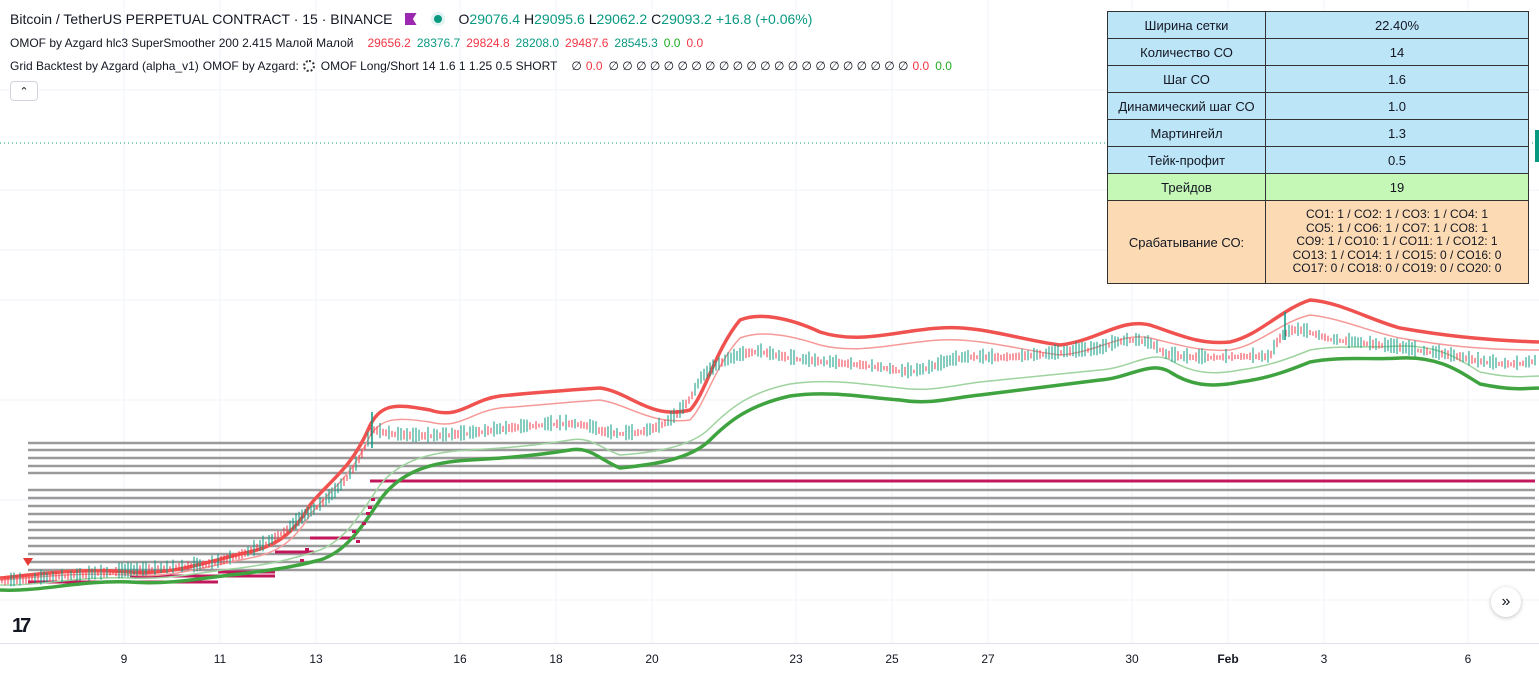  I want to click on time-tick: 27, so click(988, 659).